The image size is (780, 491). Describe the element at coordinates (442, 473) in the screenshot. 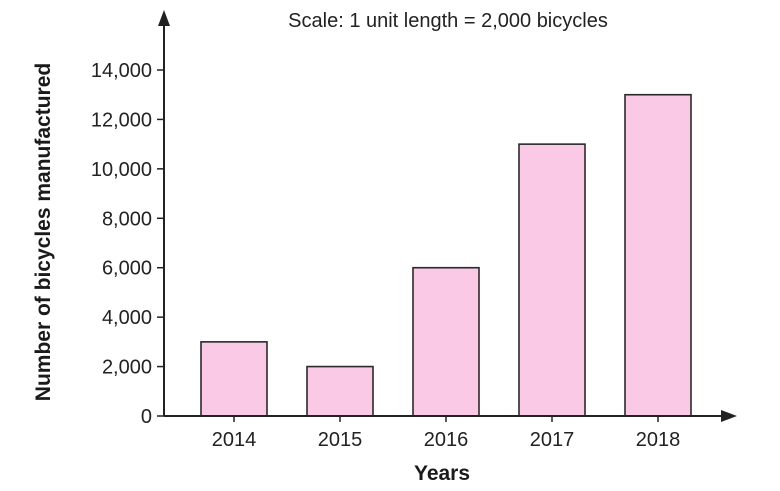

I see `x-axis-title: Years` at that location.